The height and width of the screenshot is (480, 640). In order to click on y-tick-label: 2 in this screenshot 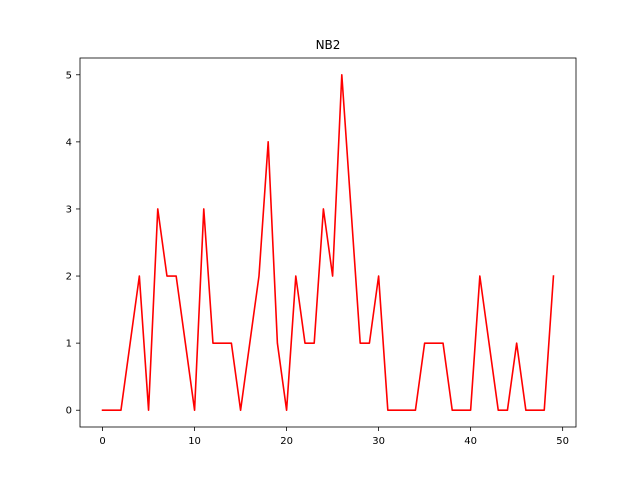, I will do `click(69, 277)`.